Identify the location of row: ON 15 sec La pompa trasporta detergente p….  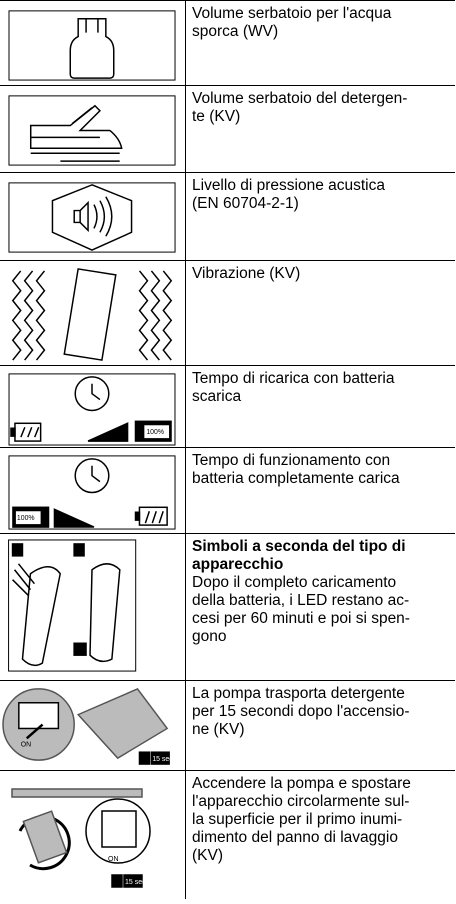
(227, 725).